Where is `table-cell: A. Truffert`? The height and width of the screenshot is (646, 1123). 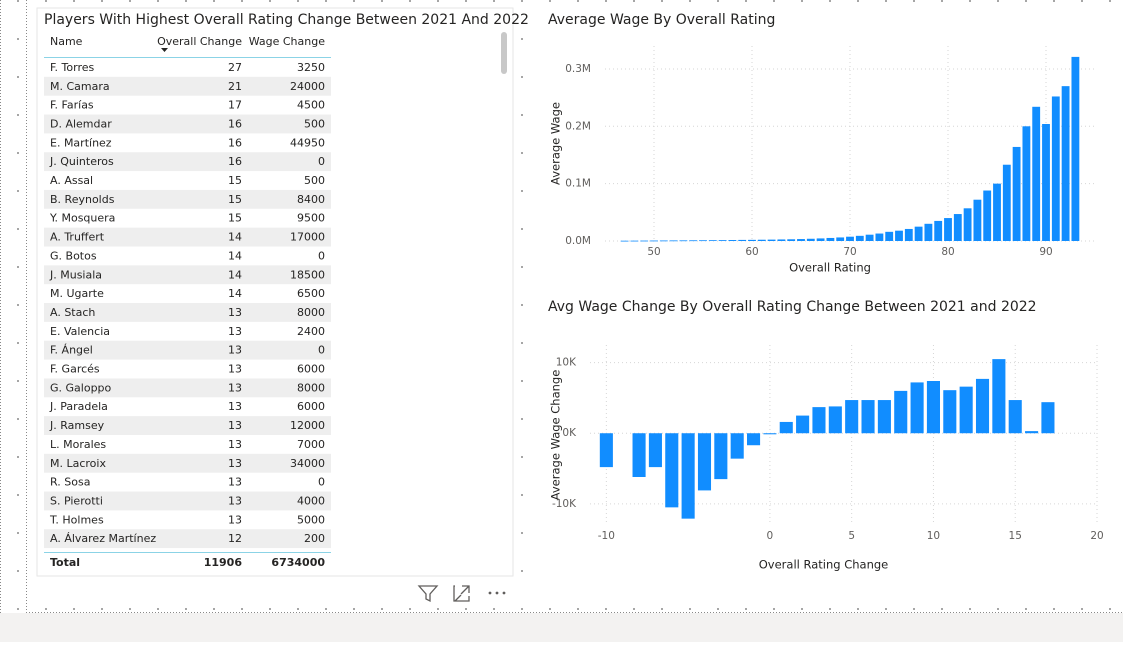 table-cell: A. Truffert is located at coordinates (77, 237).